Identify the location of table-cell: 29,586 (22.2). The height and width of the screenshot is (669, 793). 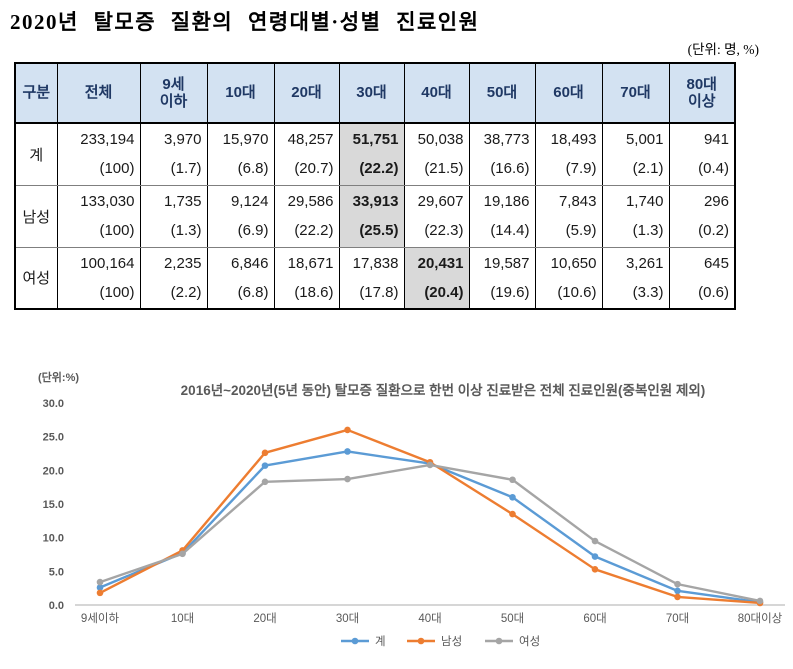
(306, 216).